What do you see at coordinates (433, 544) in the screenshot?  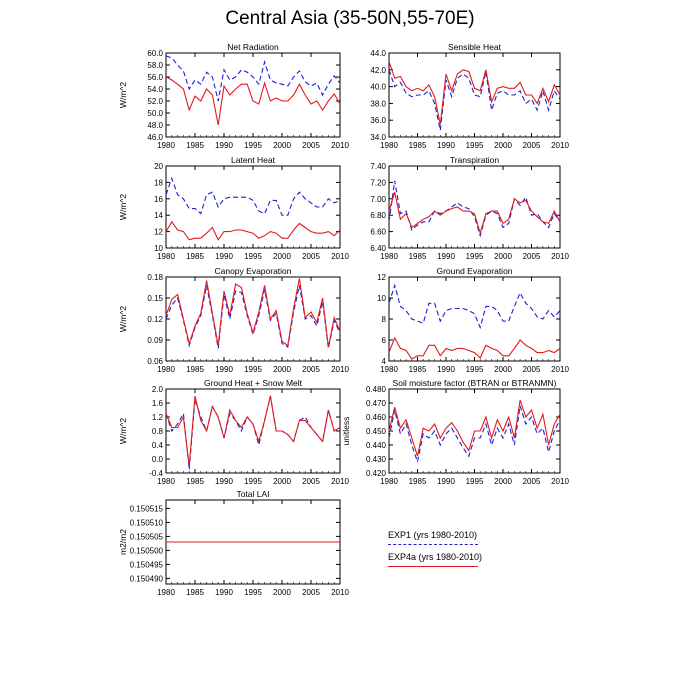 I see `legend-swatch-exp1` at bounding box center [433, 544].